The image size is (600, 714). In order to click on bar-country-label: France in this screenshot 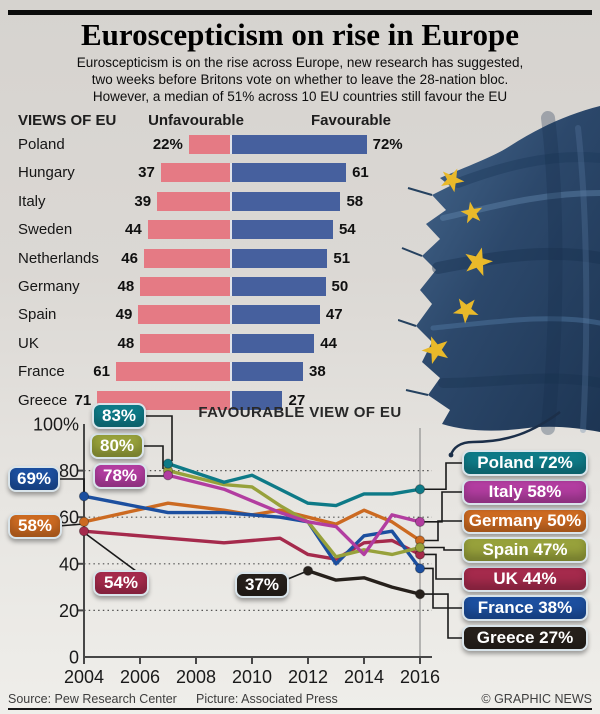, I will do `click(41, 372)`.